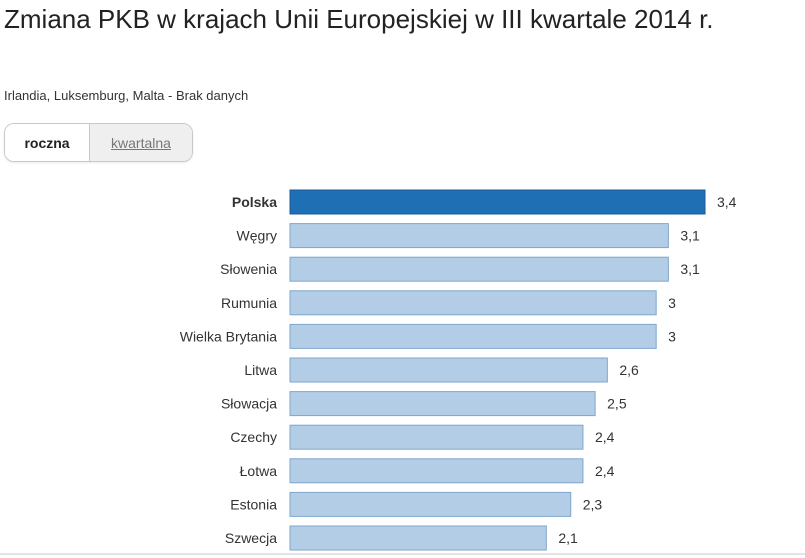  Describe the element at coordinates (47, 142) in the screenshot. I see `toggle-annual-button: roczna` at that location.